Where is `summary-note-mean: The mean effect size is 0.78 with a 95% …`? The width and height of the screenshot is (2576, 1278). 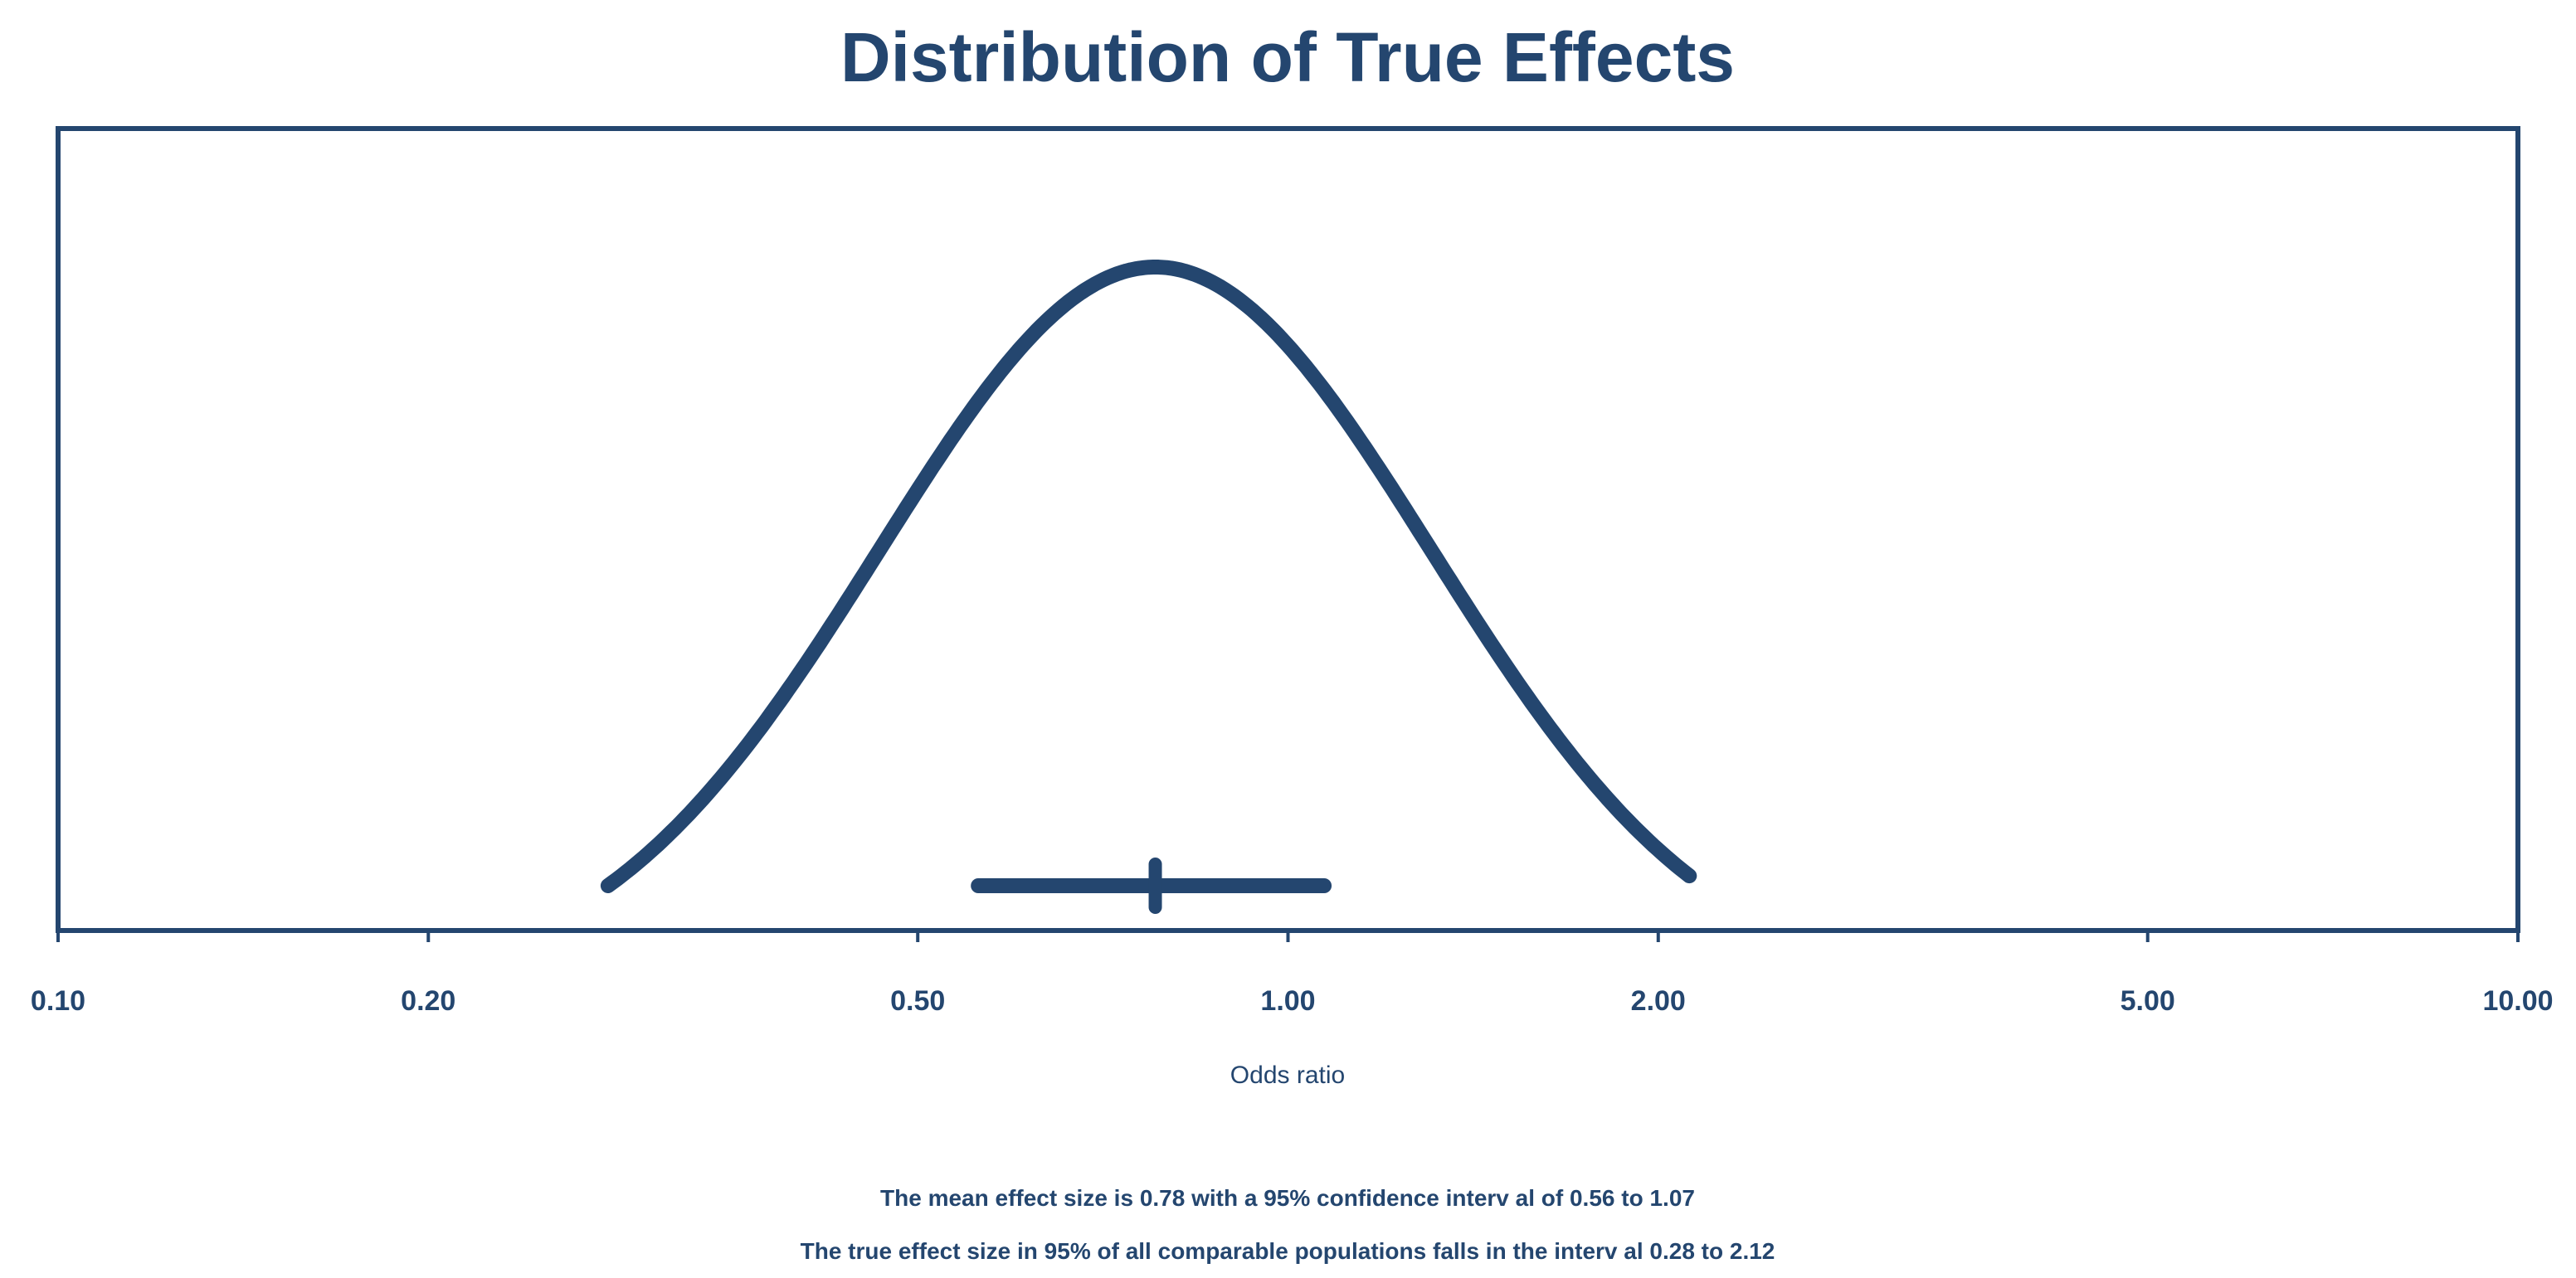 summary-note-mean: The mean effect size is 0.78 with a 95% … is located at coordinates (1287, 1198).